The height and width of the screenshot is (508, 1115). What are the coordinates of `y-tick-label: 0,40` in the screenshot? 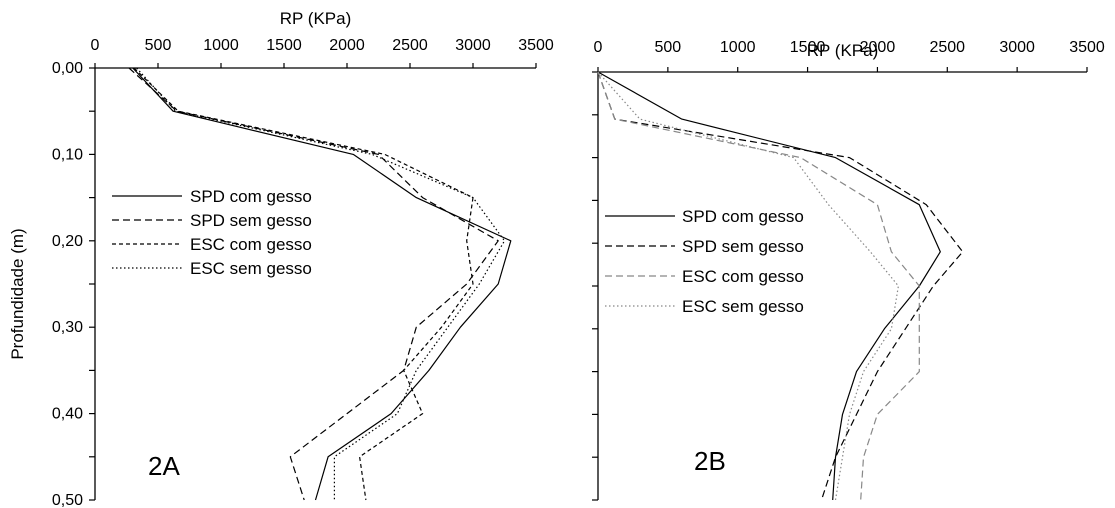 It's located at (67, 414).